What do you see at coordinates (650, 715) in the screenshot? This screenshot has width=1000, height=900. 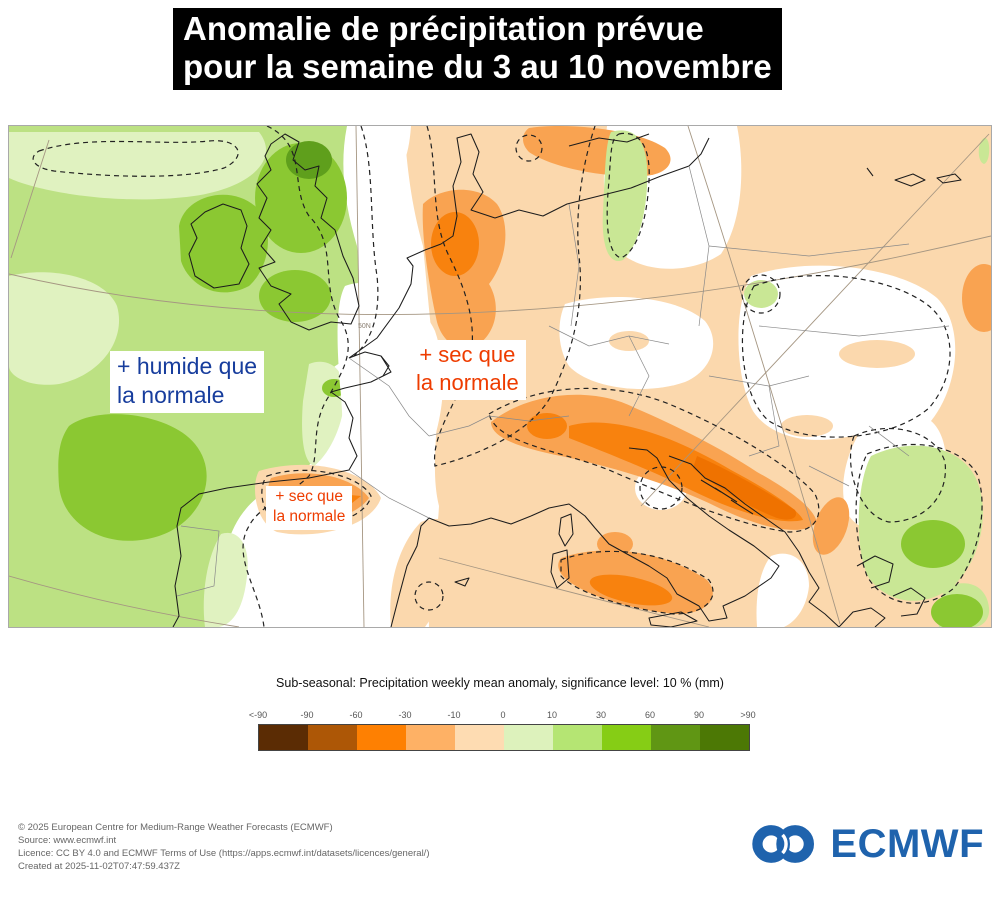 I see `legend-tick: 60` at bounding box center [650, 715].